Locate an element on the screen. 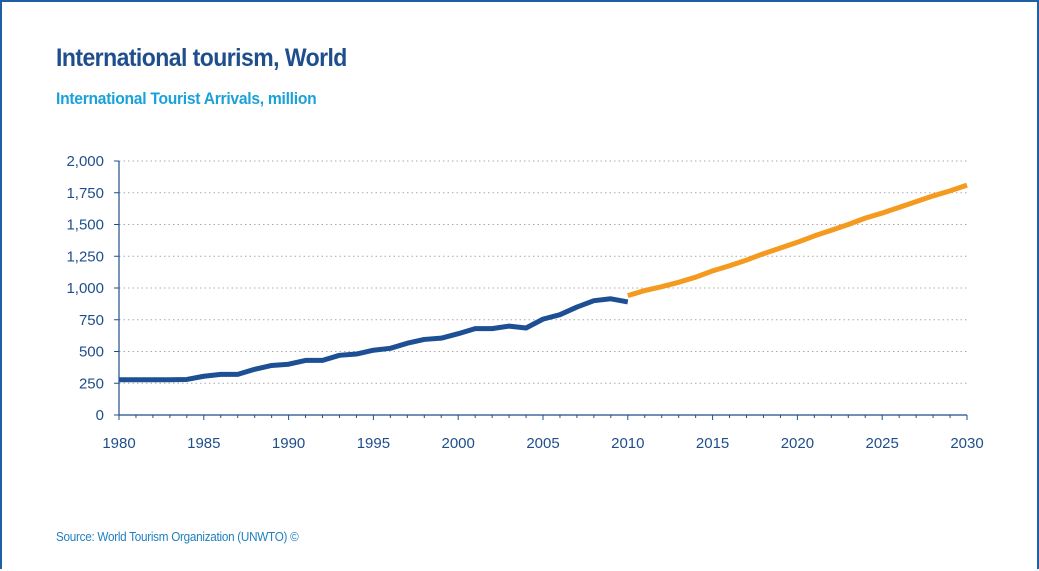 Image resolution: width=1039 pixels, height=571 pixels. x-tick-label: 2020 is located at coordinates (797, 443).